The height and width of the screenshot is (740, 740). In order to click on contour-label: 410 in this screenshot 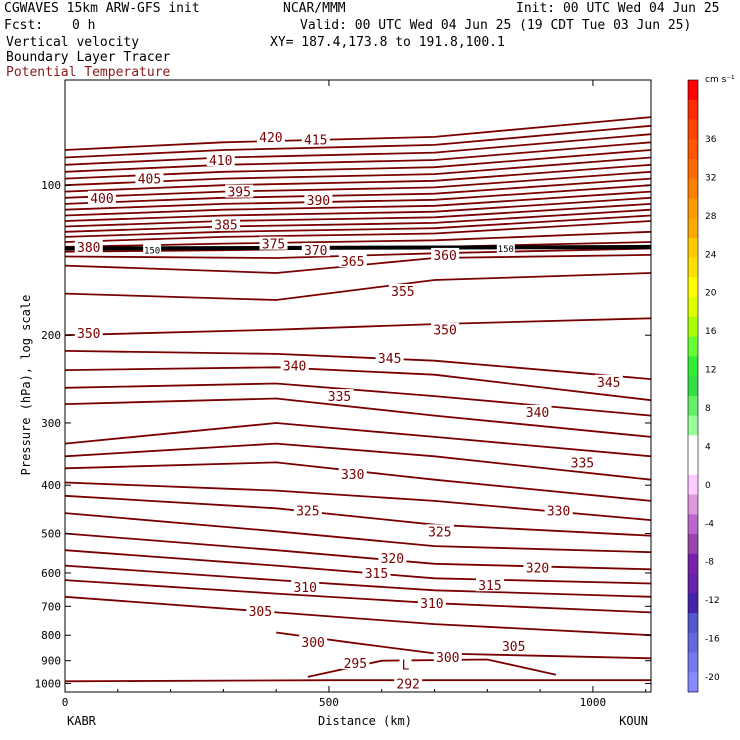, I will do `click(220, 161)`.